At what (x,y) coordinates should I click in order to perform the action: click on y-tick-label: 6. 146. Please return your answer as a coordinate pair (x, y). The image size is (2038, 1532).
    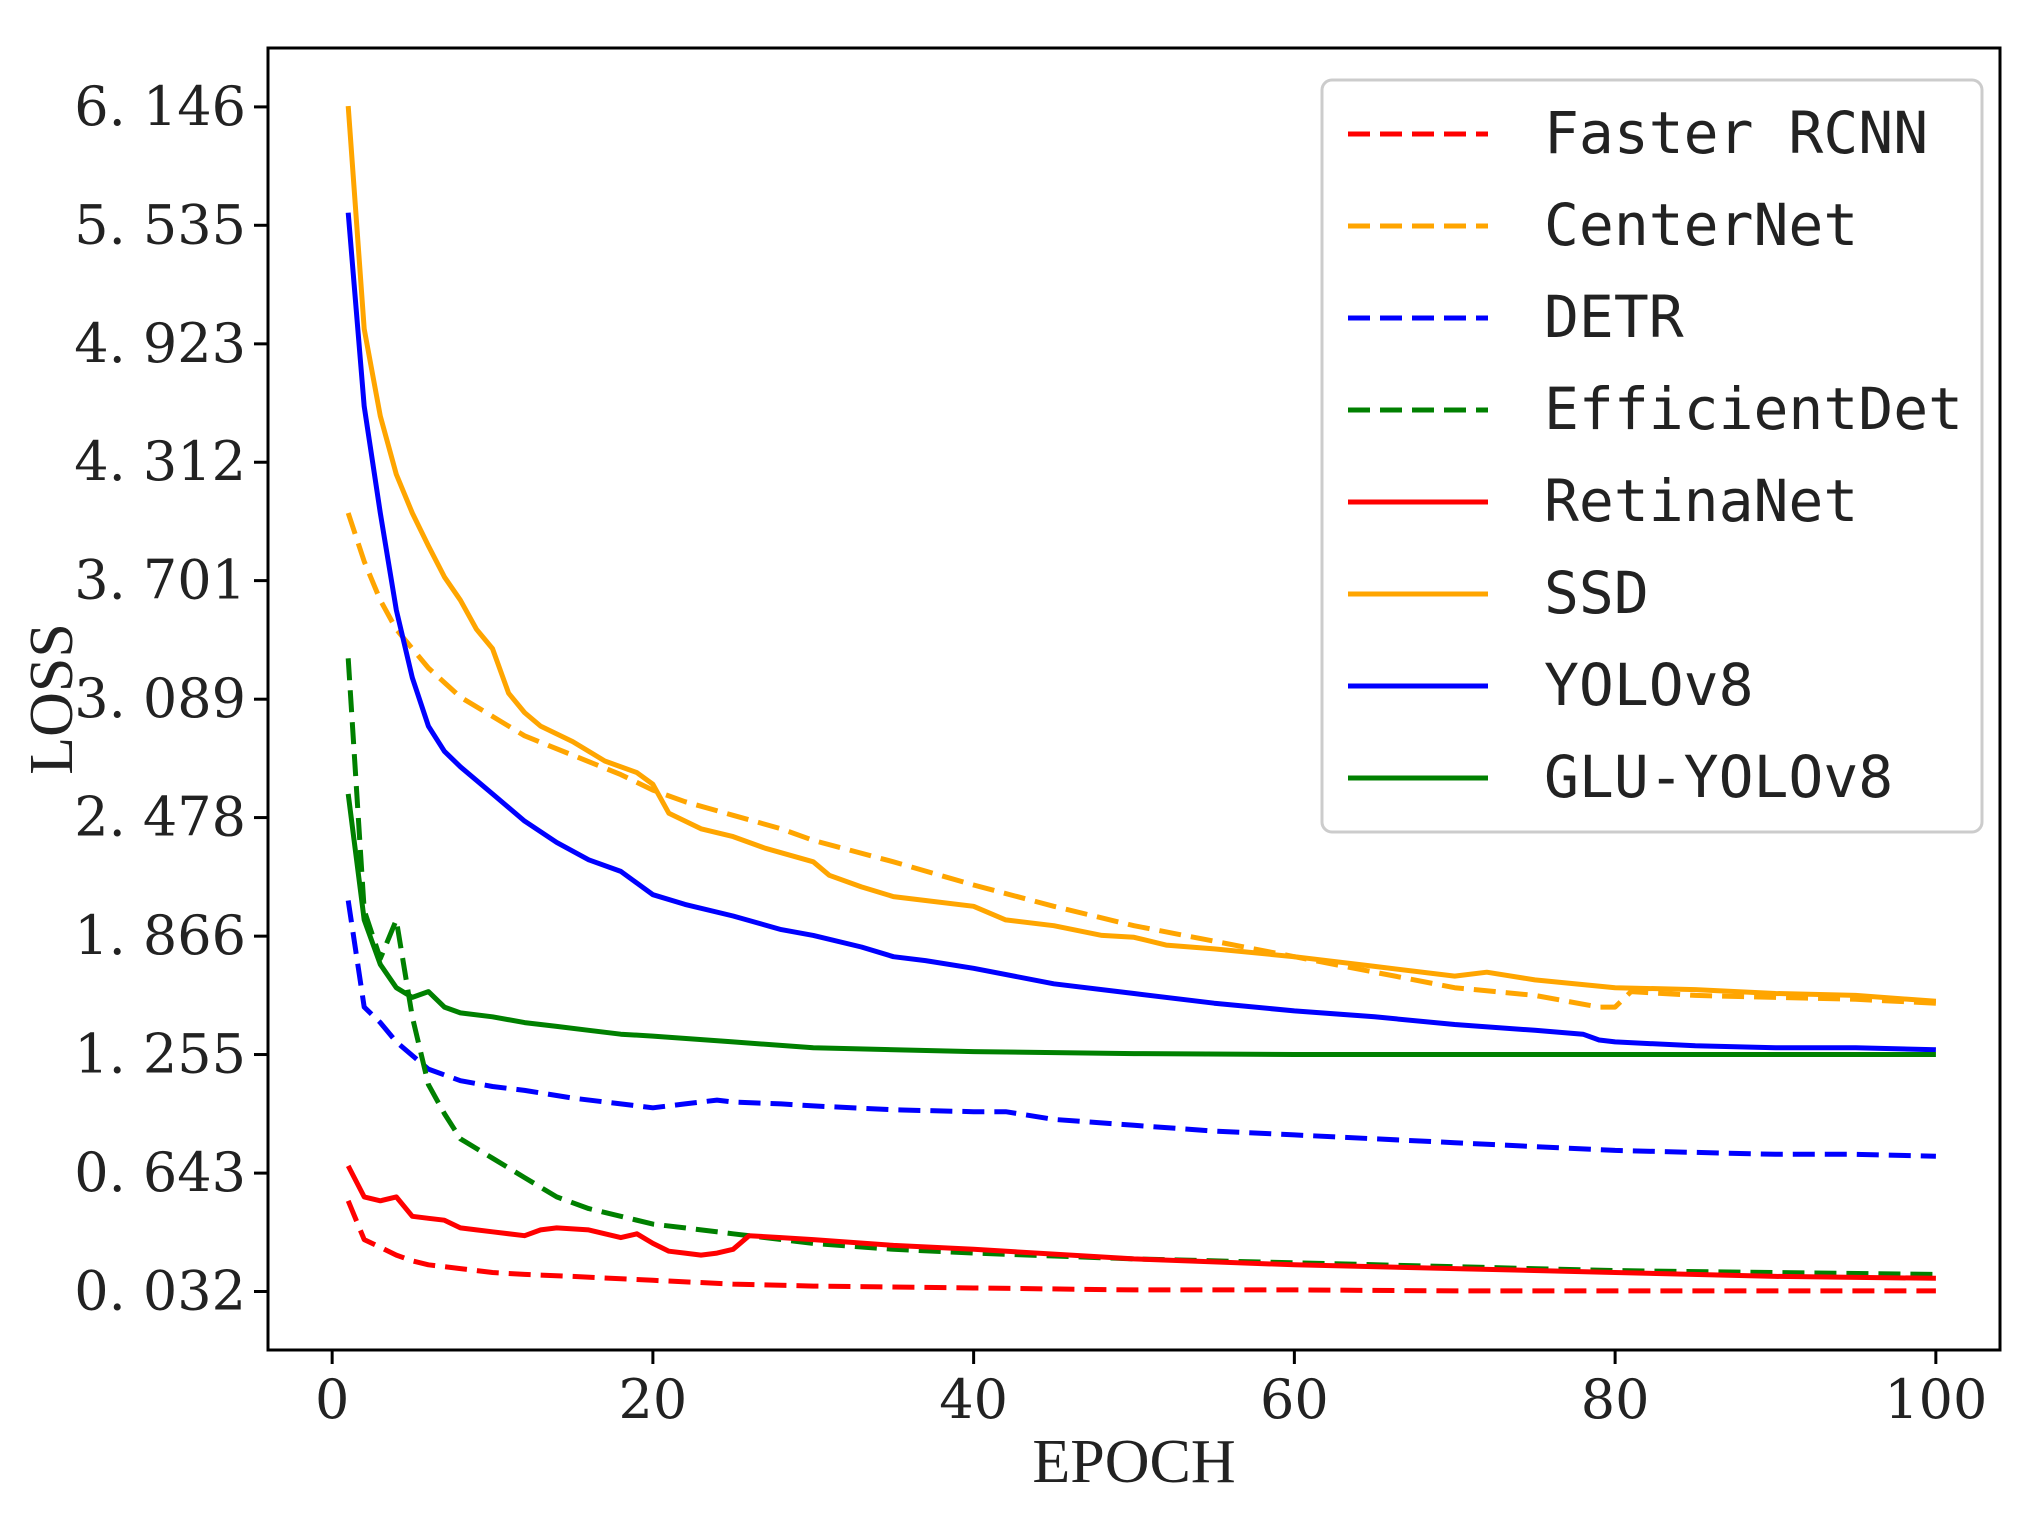
    Looking at the image, I should click on (160, 106).